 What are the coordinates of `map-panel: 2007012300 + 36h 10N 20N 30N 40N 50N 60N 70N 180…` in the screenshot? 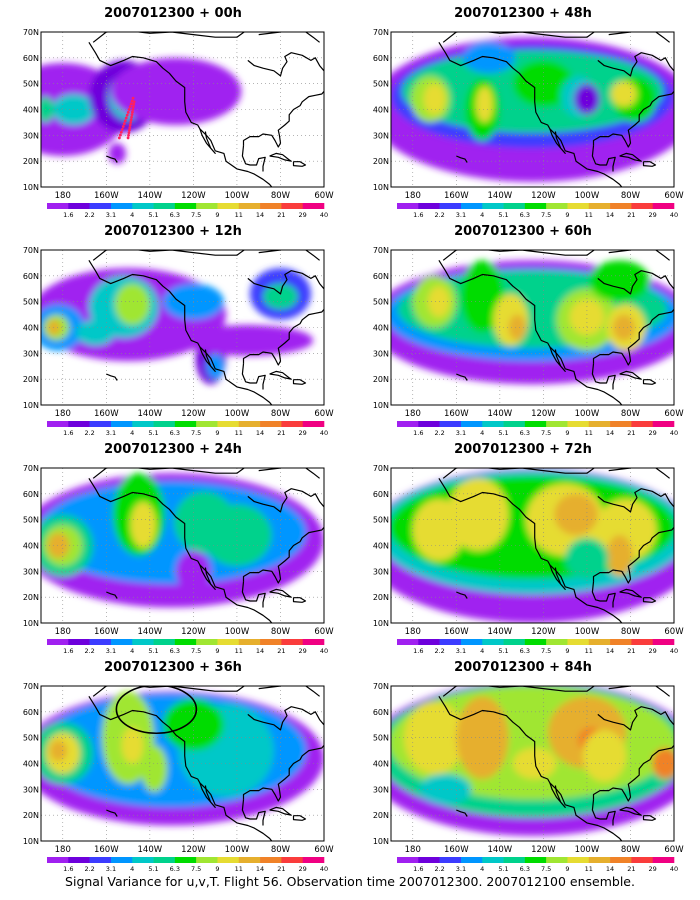 It's located at (173, 769).